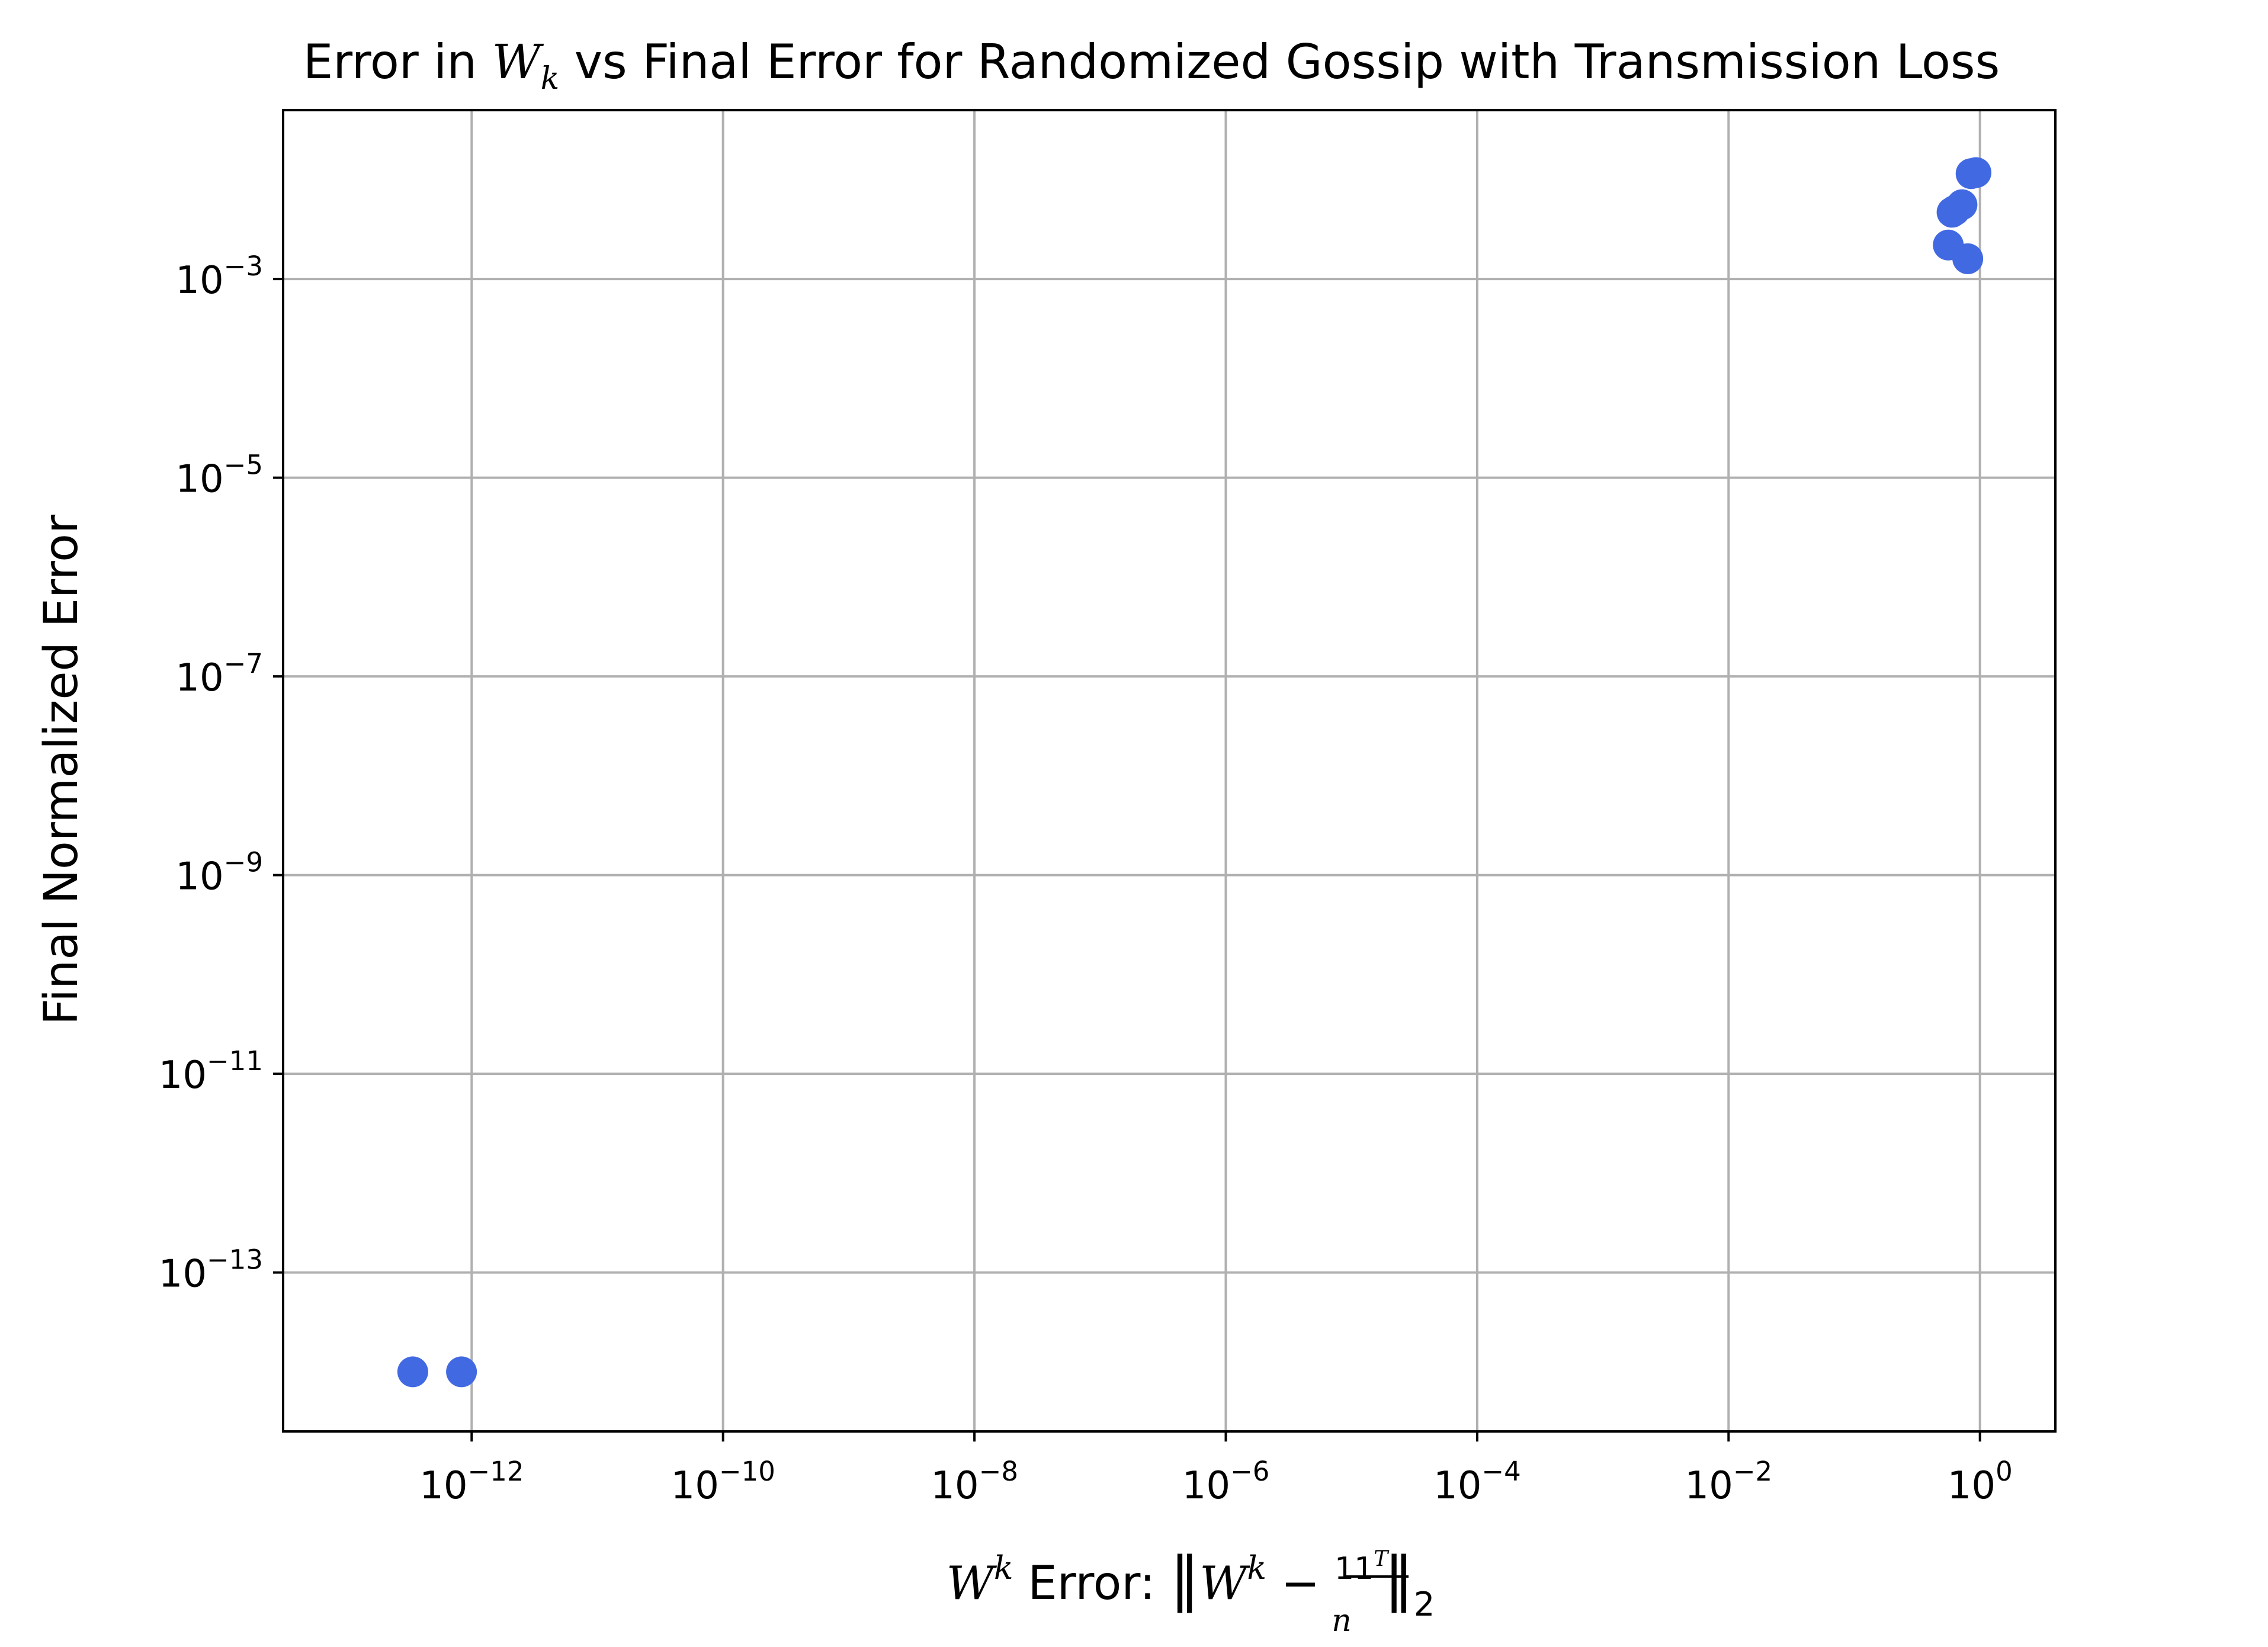 The image size is (2268, 1647). What do you see at coordinates (471, 1482) in the screenshot?
I see `x-tick-label: 10⁻¹²` at bounding box center [471, 1482].